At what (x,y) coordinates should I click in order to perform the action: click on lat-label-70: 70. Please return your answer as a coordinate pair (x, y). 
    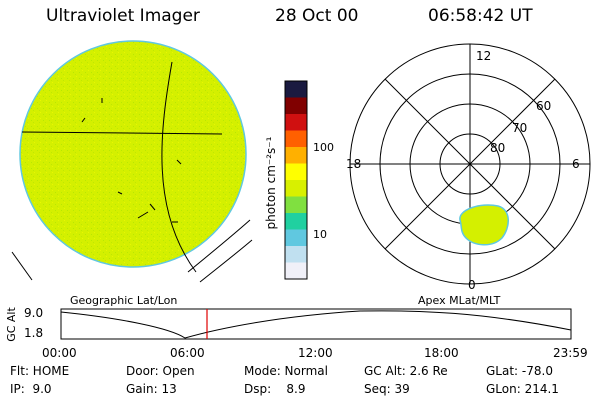
    Looking at the image, I should click on (519, 128).